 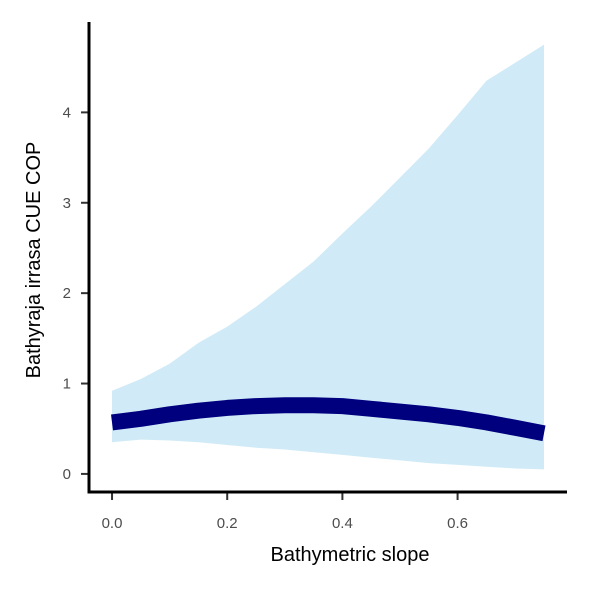 What do you see at coordinates (67, 203) in the screenshot?
I see `y-tick-label: 3` at bounding box center [67, 203].